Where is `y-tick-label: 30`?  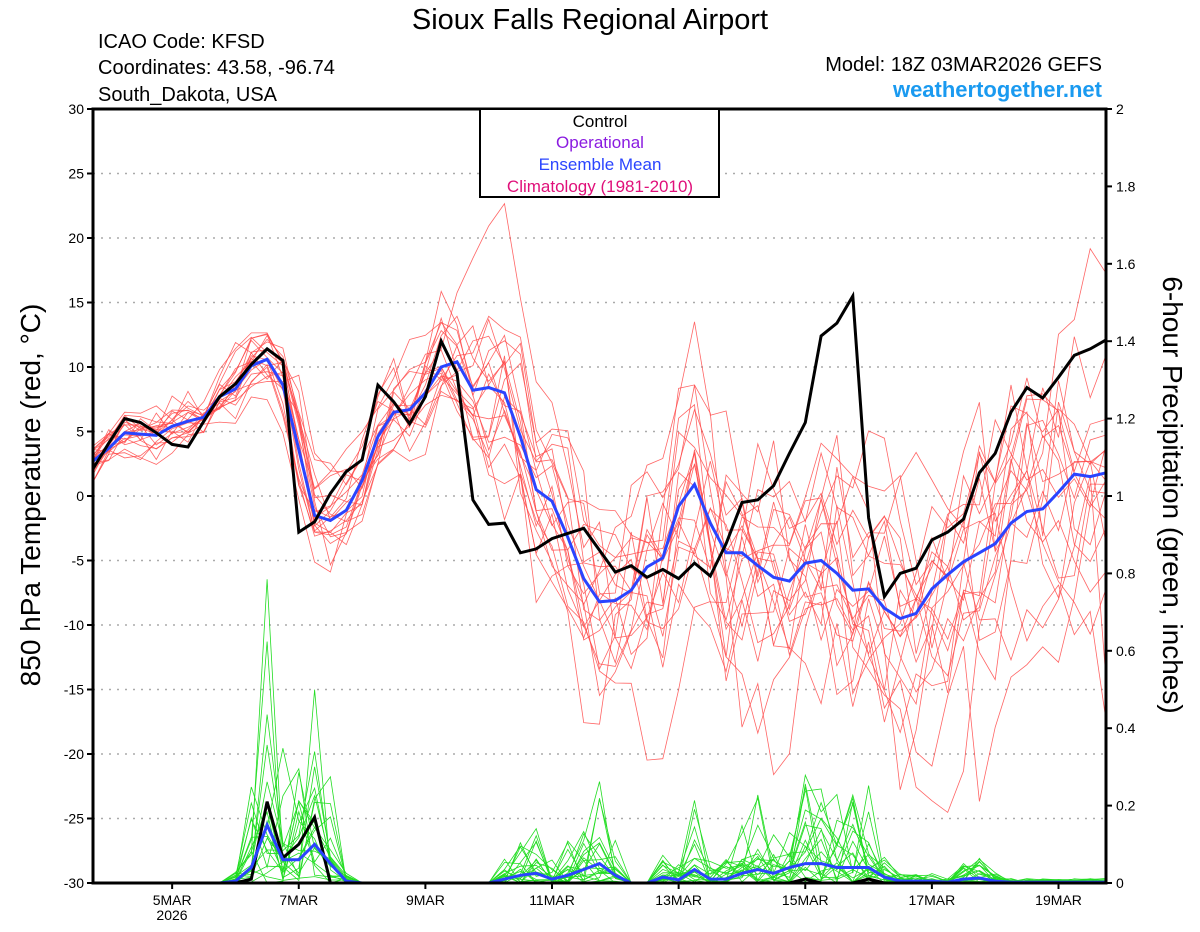 y-tick-label: 30 is located at coordinates (76, 109).